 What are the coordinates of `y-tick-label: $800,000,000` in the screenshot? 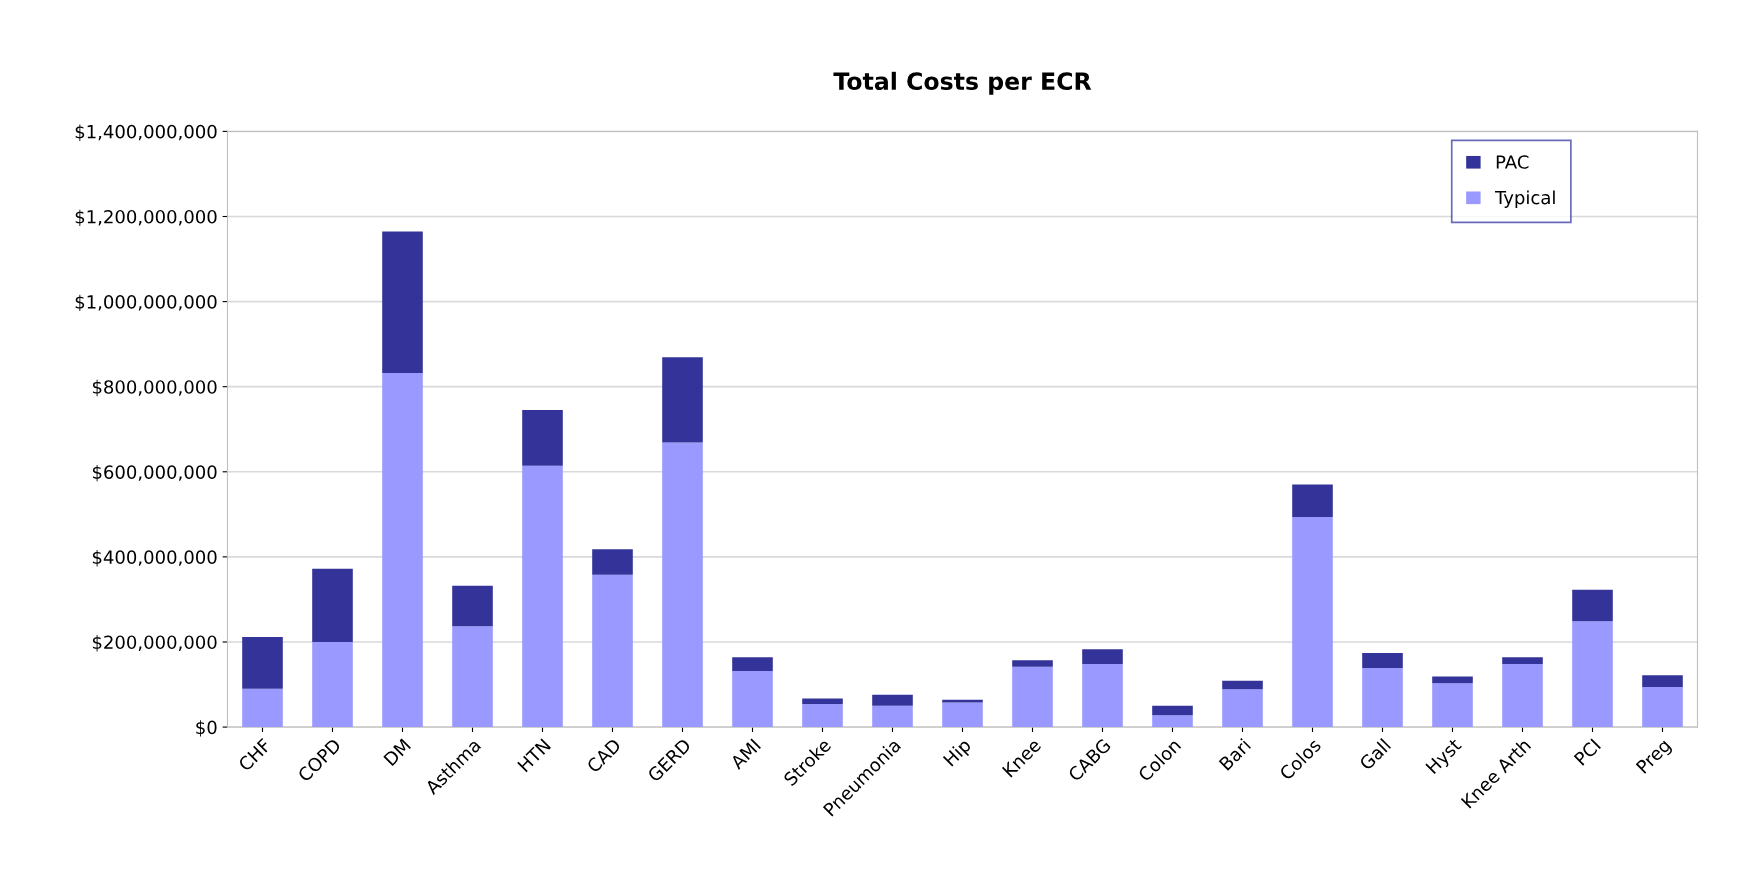 It's located at (154, 388).